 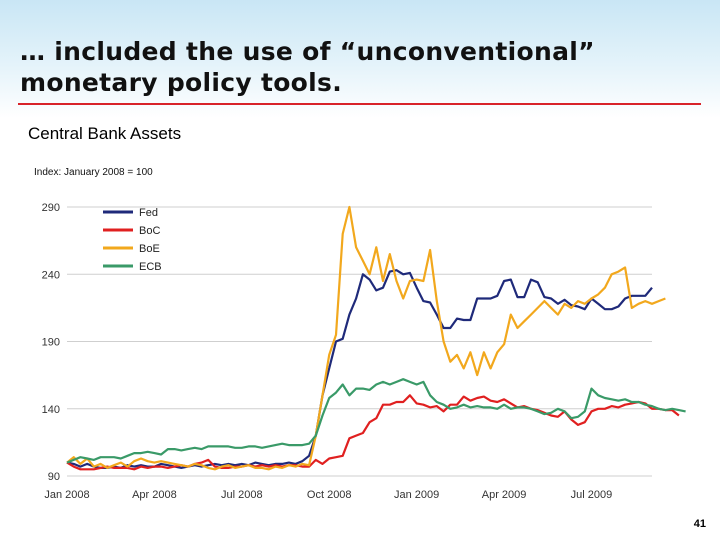 What do you see at coordinates (592, 495) in the screenshot?
I see `x-tick-label: Jul 2009` at bounding box center [592, 495].